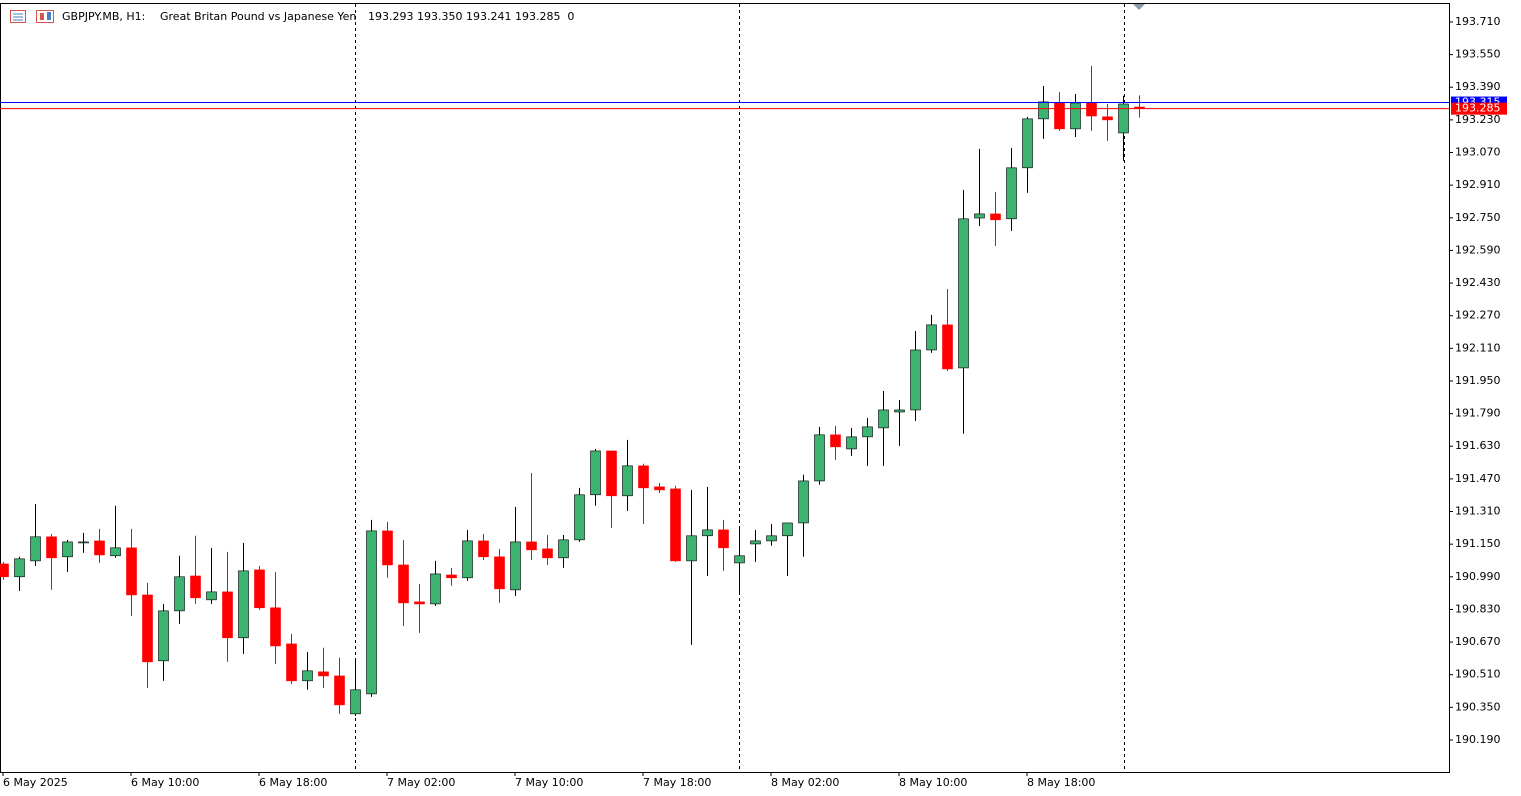 The image size is (1521, 796). Describe the element at coordinates (293, 782) in the screenshot. I see `x-tick-label: 6 May 18:00` at that location.